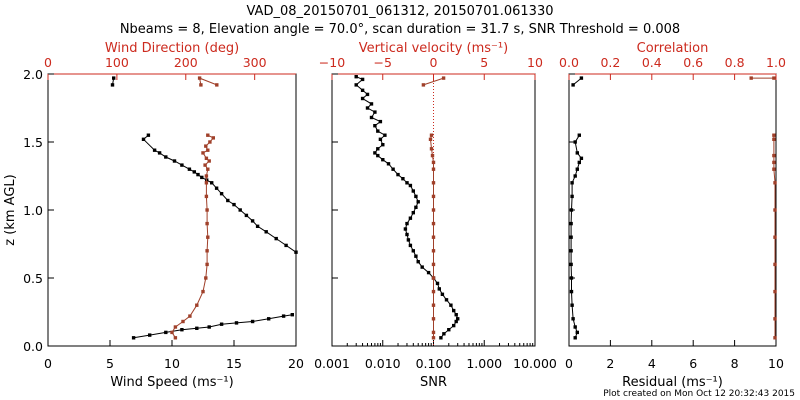  What do you see at coordinates (33, 142) in the screenshot?
I see `y-tick-label: 1.5` at bounding box center [33, 142].